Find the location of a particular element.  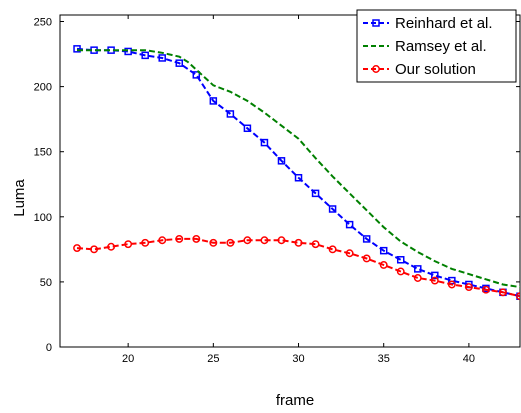

y-axis-label: Luma is located at coordinates (19, 198).